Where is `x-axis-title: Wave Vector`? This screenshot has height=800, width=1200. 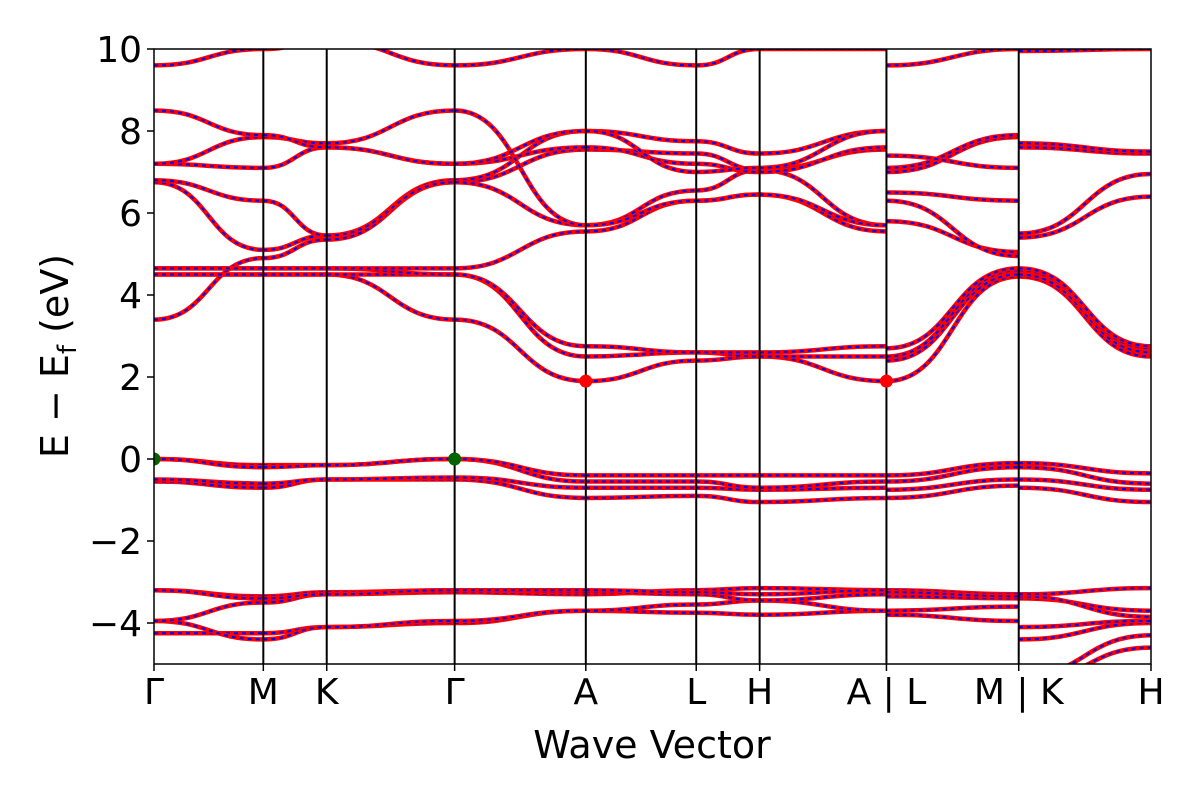 x-axis-title: Wave Vector is located at coordinates (652, 745).